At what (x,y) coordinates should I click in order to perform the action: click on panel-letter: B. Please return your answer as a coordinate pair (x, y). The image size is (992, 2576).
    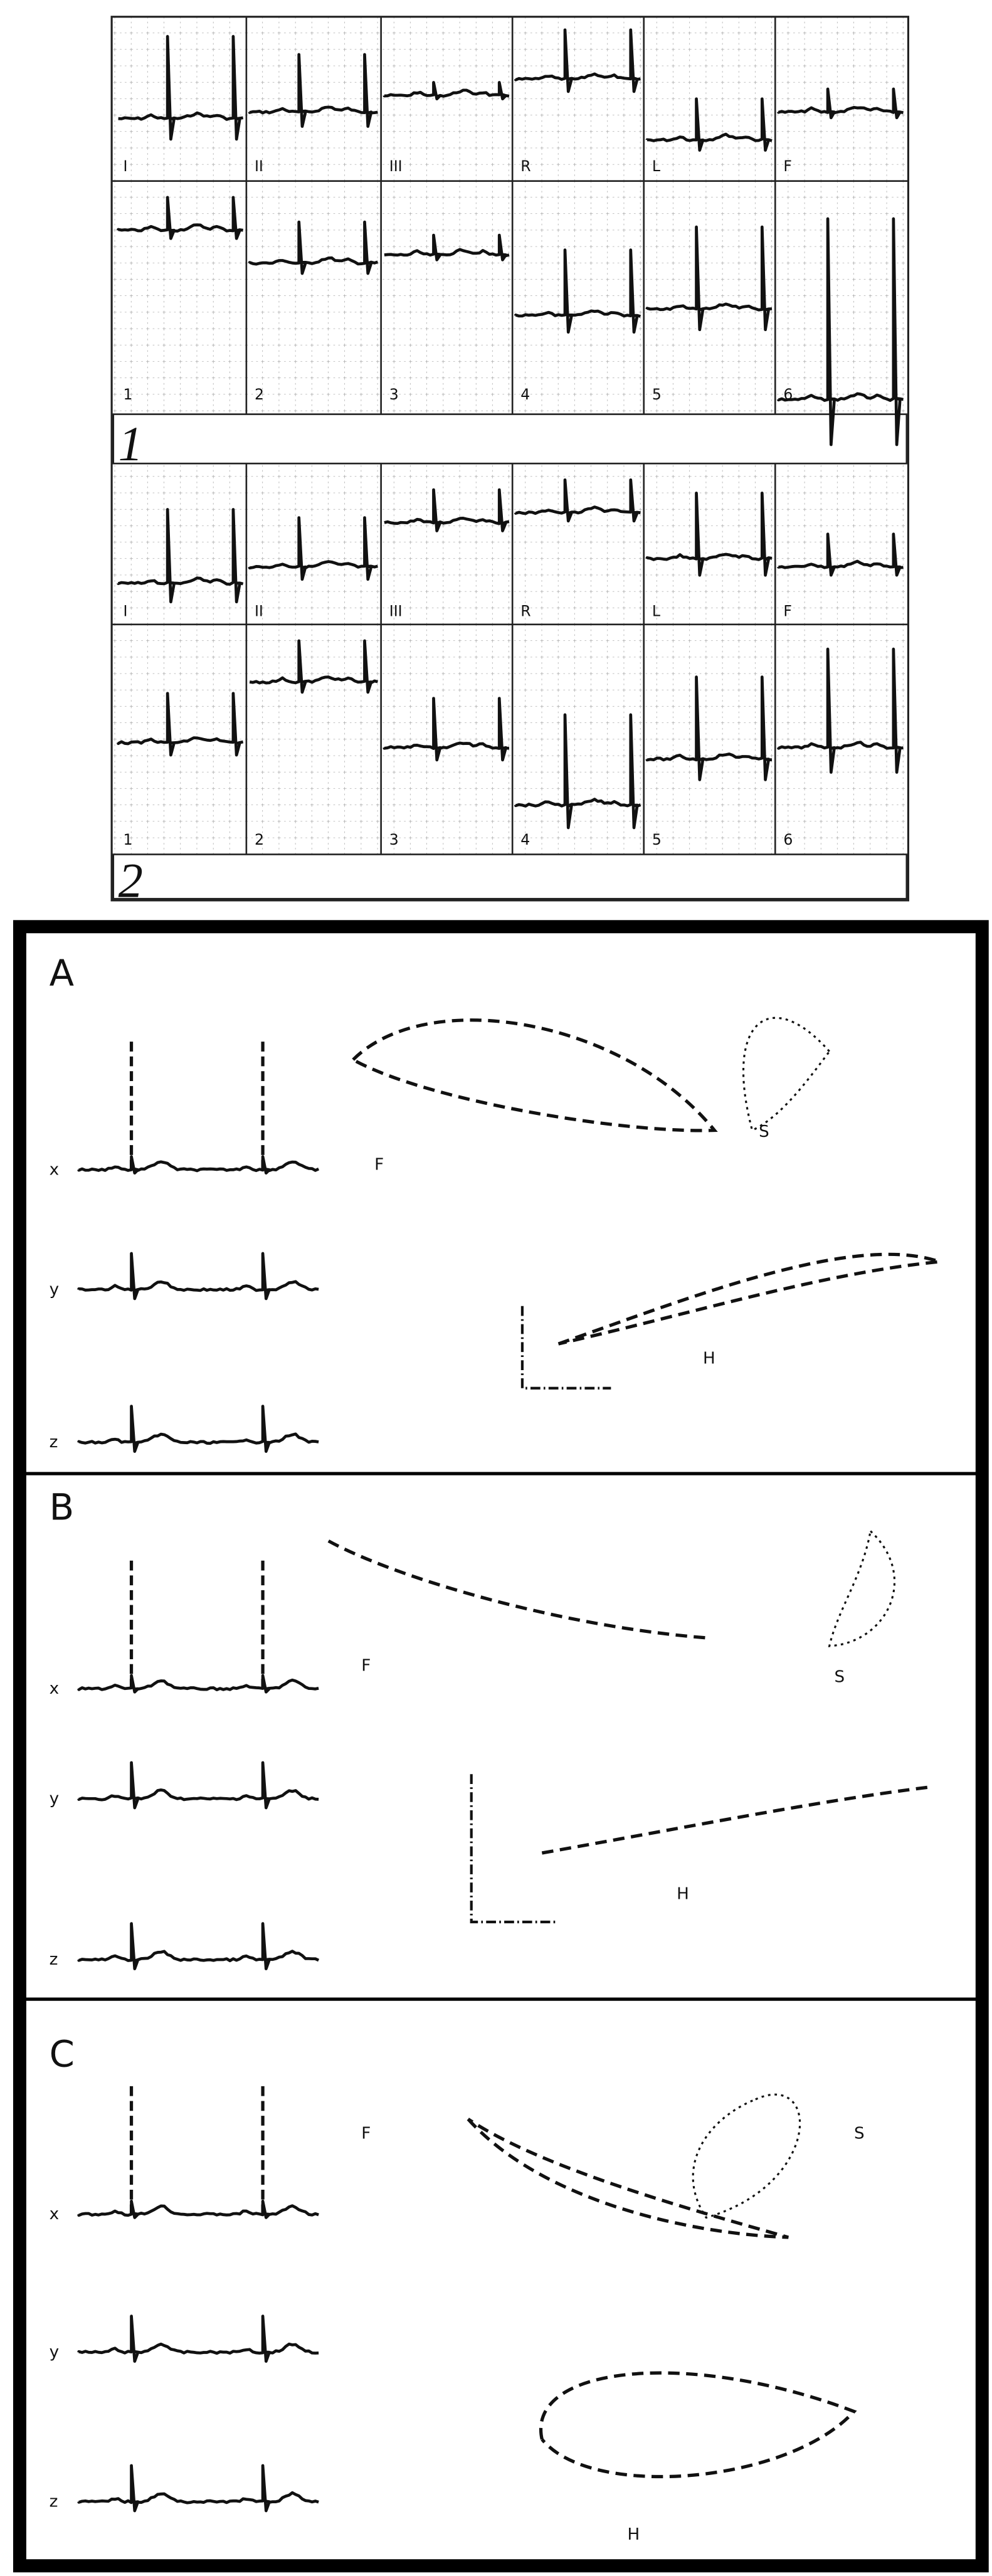
    Looking at the image, I should click on (63, 1507).